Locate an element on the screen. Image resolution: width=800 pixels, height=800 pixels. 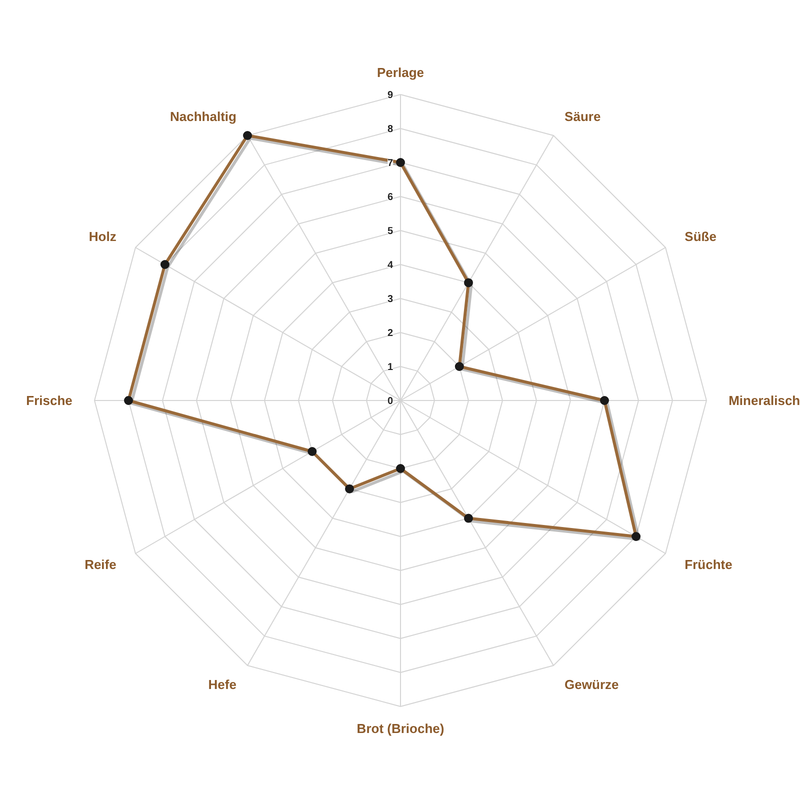
y-tick-label: 8 is located at coordinates (391, 129).